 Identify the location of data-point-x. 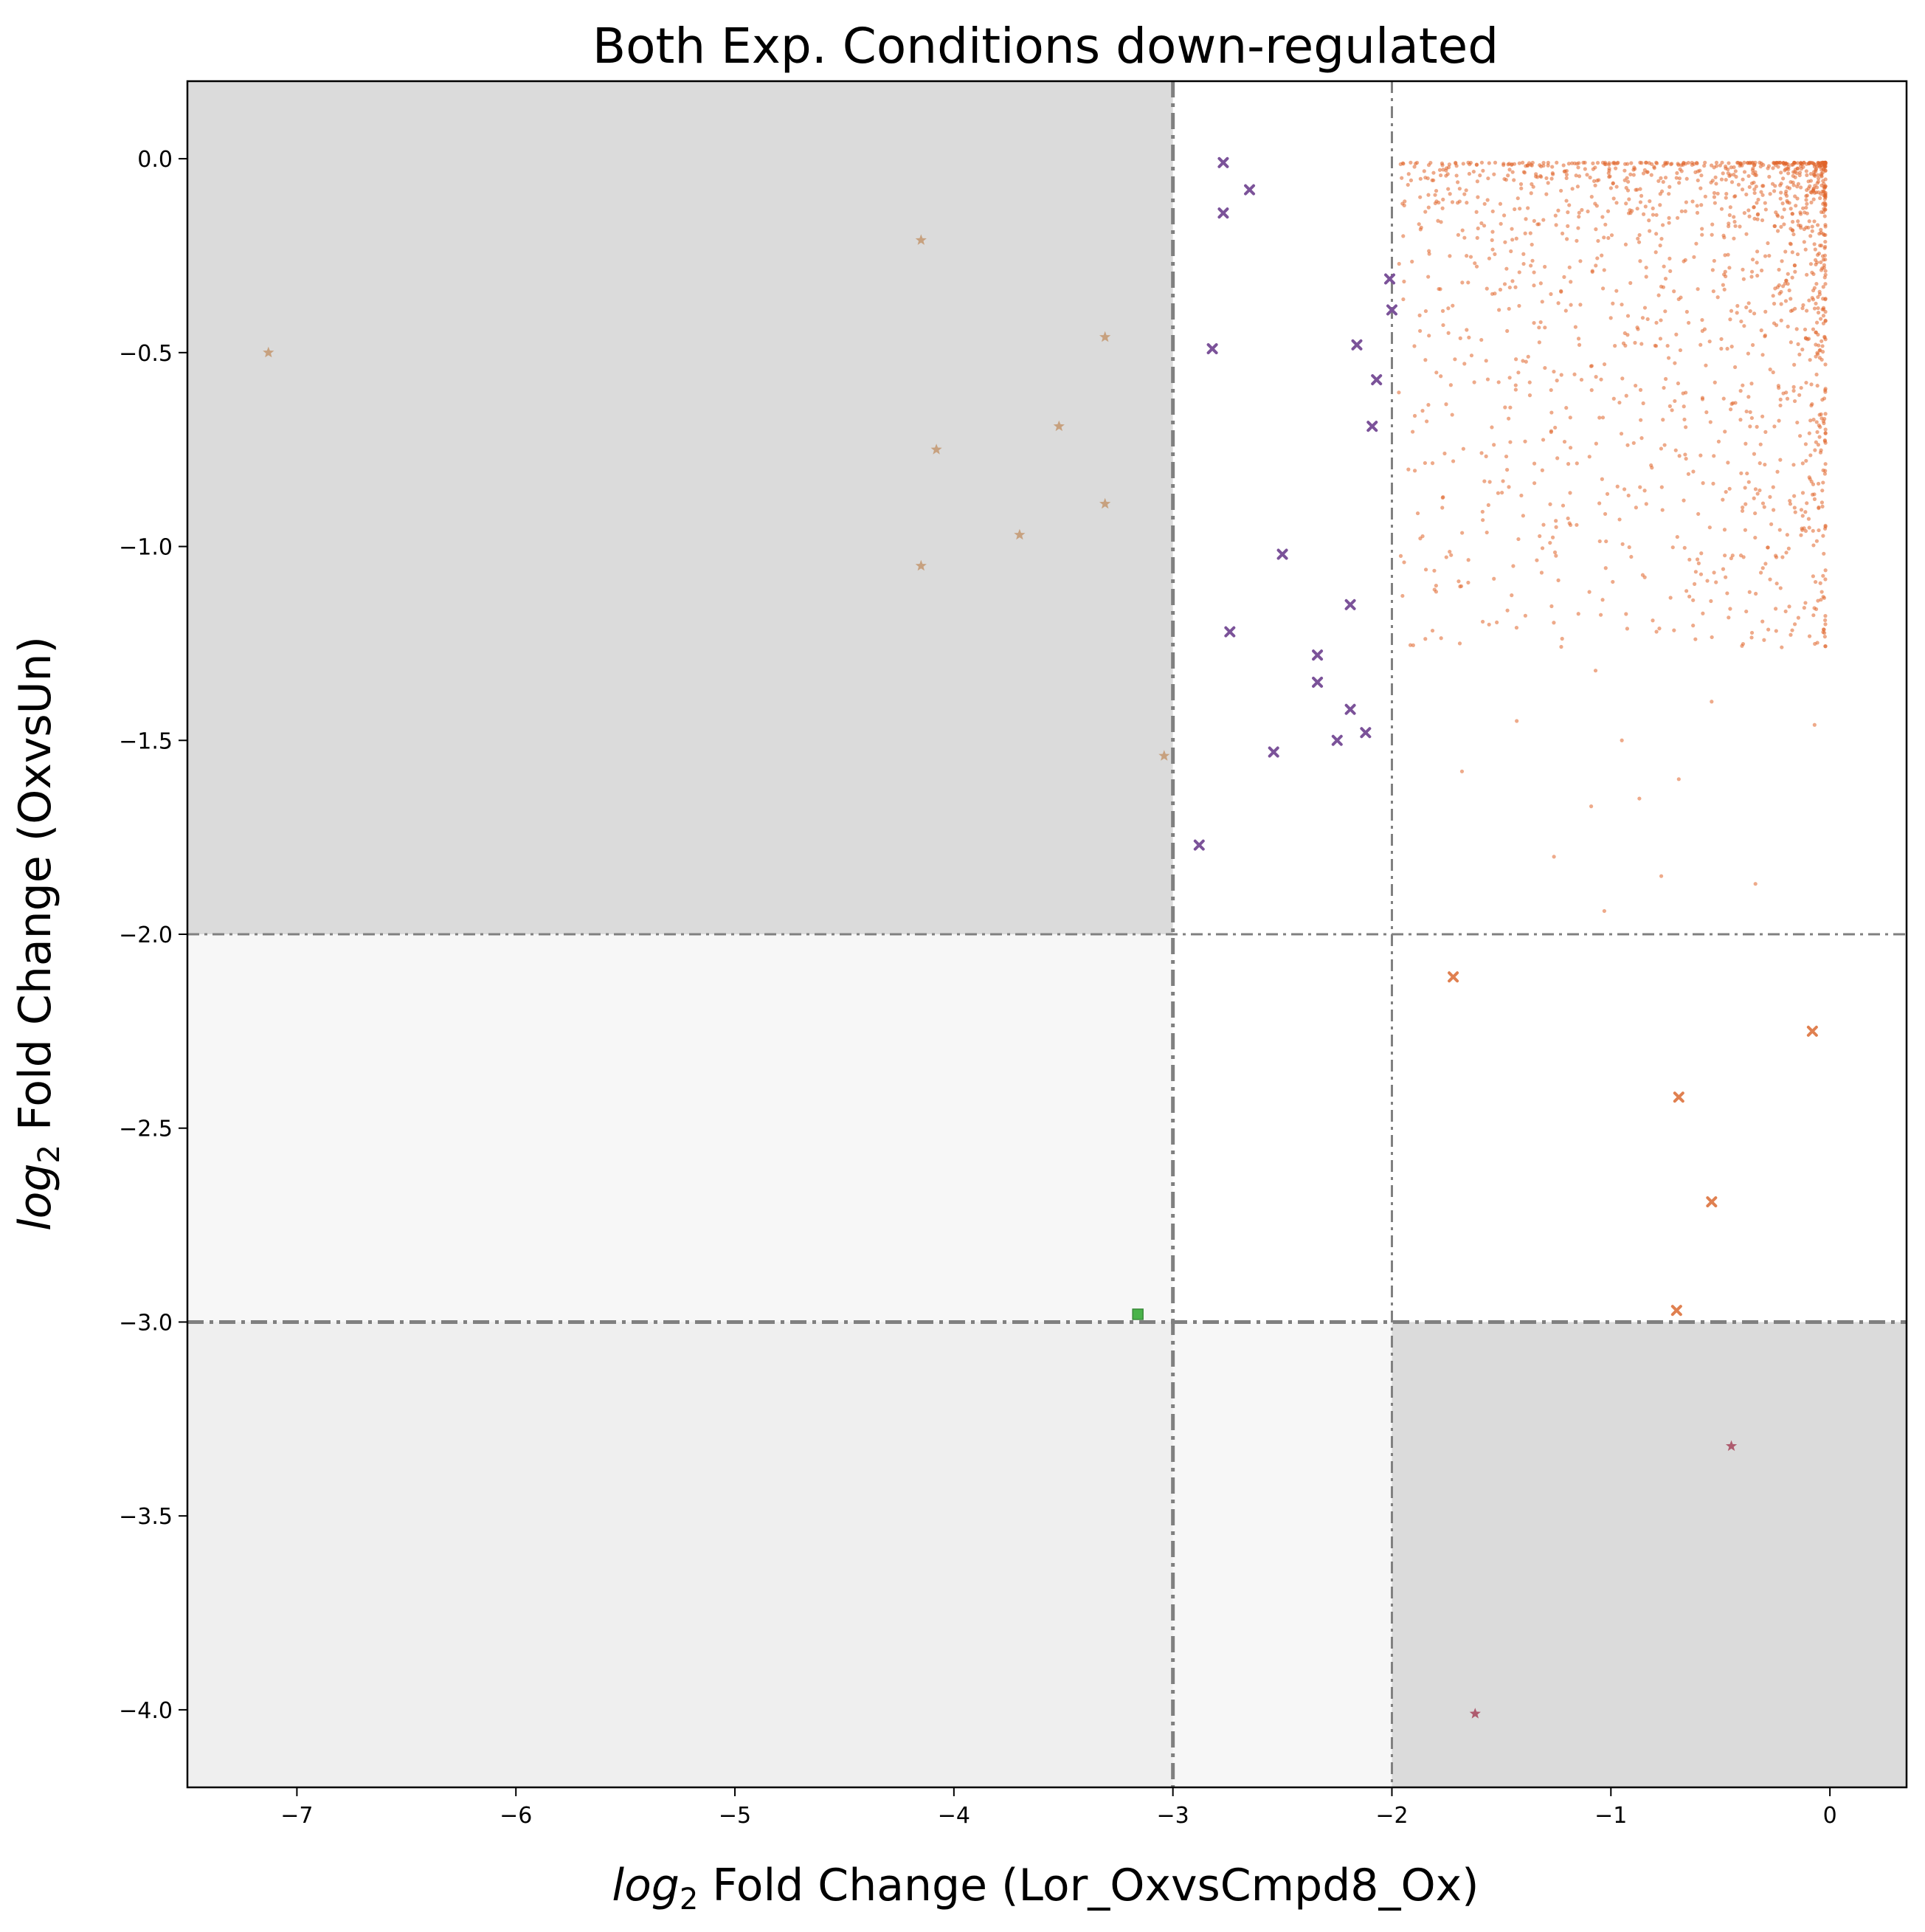
(1318, 682).